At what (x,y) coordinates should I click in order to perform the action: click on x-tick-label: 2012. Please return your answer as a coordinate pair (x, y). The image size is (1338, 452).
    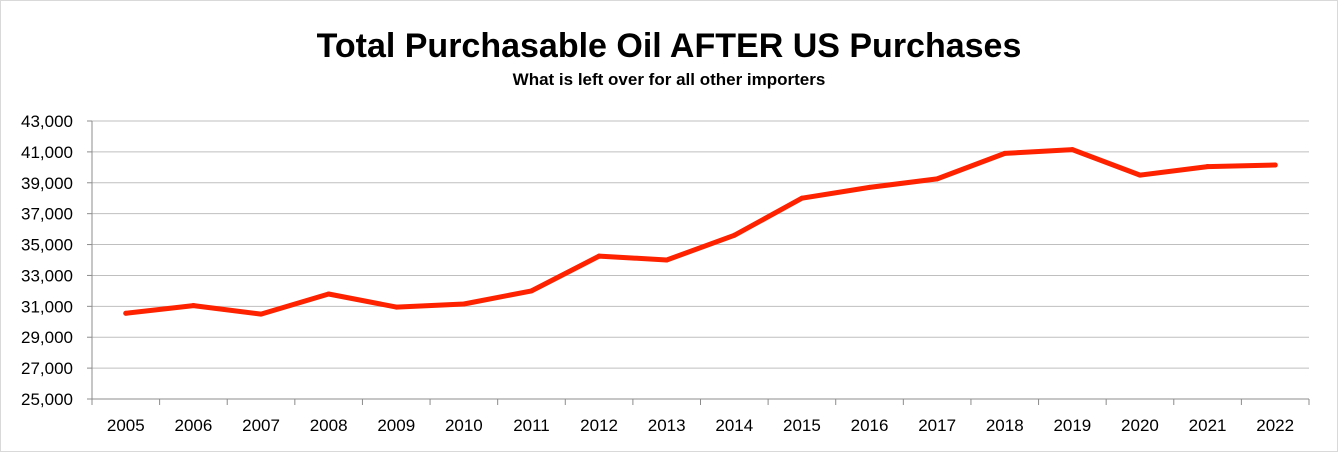
    Looking at the image, I should click on (599, 425).